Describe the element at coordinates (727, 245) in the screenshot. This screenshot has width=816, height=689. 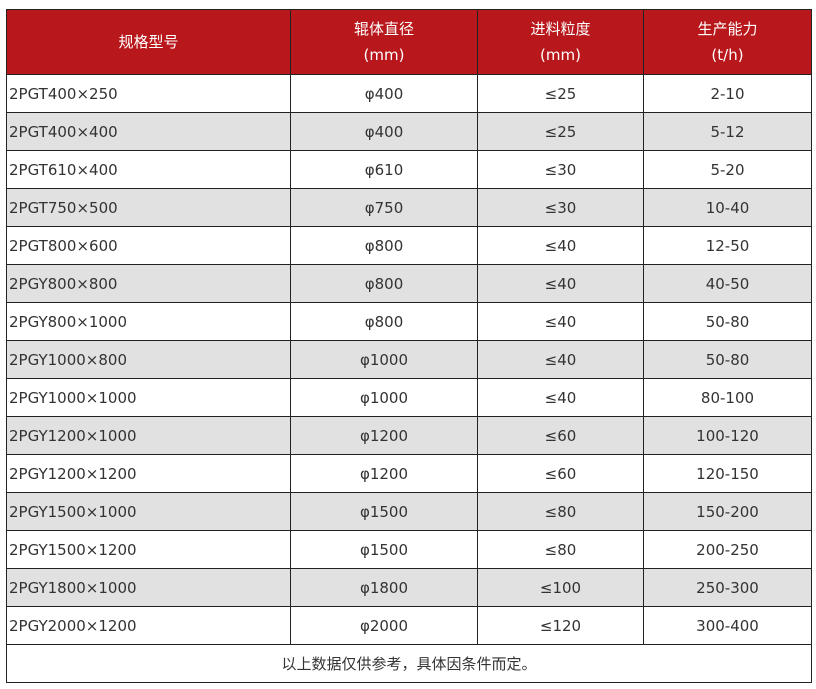
I see `cell-capacity: 12-50` at that location.